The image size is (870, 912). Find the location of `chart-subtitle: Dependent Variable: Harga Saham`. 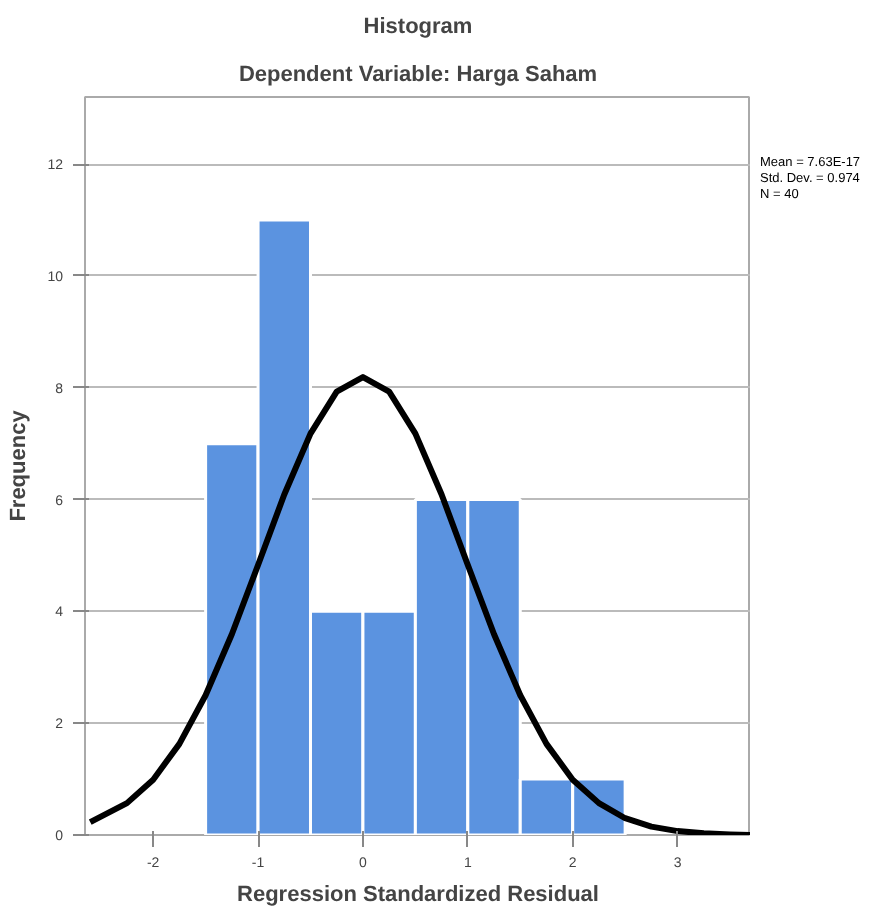

chart-subtitle: Dependent Variable: Harga Saham is located at coordinates (418, 75).